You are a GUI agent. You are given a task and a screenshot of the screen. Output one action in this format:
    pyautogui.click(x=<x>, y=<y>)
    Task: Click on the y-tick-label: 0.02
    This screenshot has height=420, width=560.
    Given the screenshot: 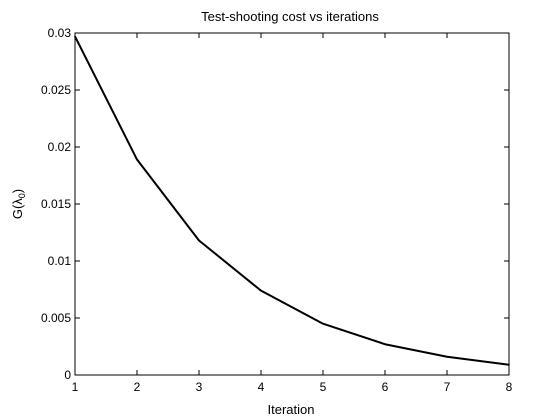 What is the action you would take?
    pyautogui.click(x=60, y=147)
    